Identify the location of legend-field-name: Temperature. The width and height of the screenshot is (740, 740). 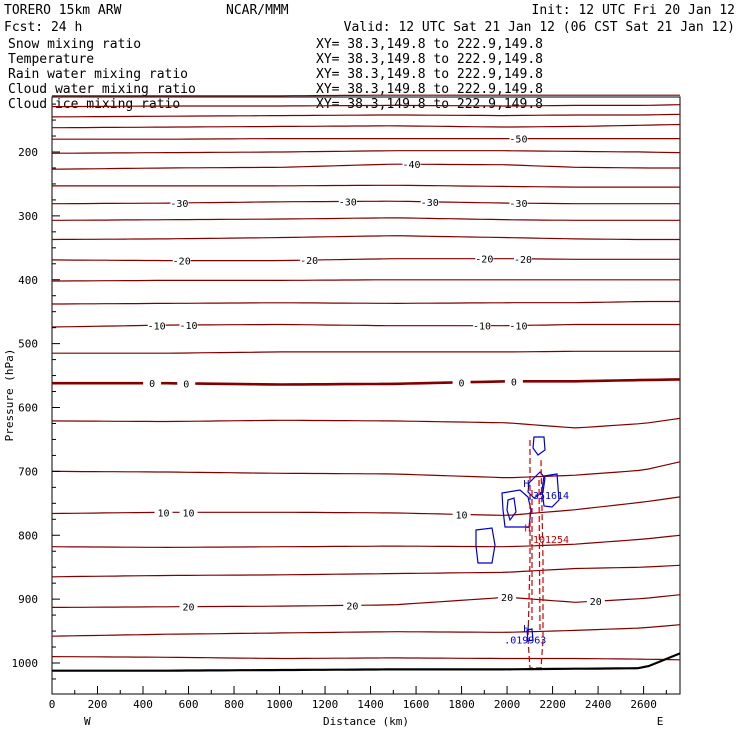
(51, 59).